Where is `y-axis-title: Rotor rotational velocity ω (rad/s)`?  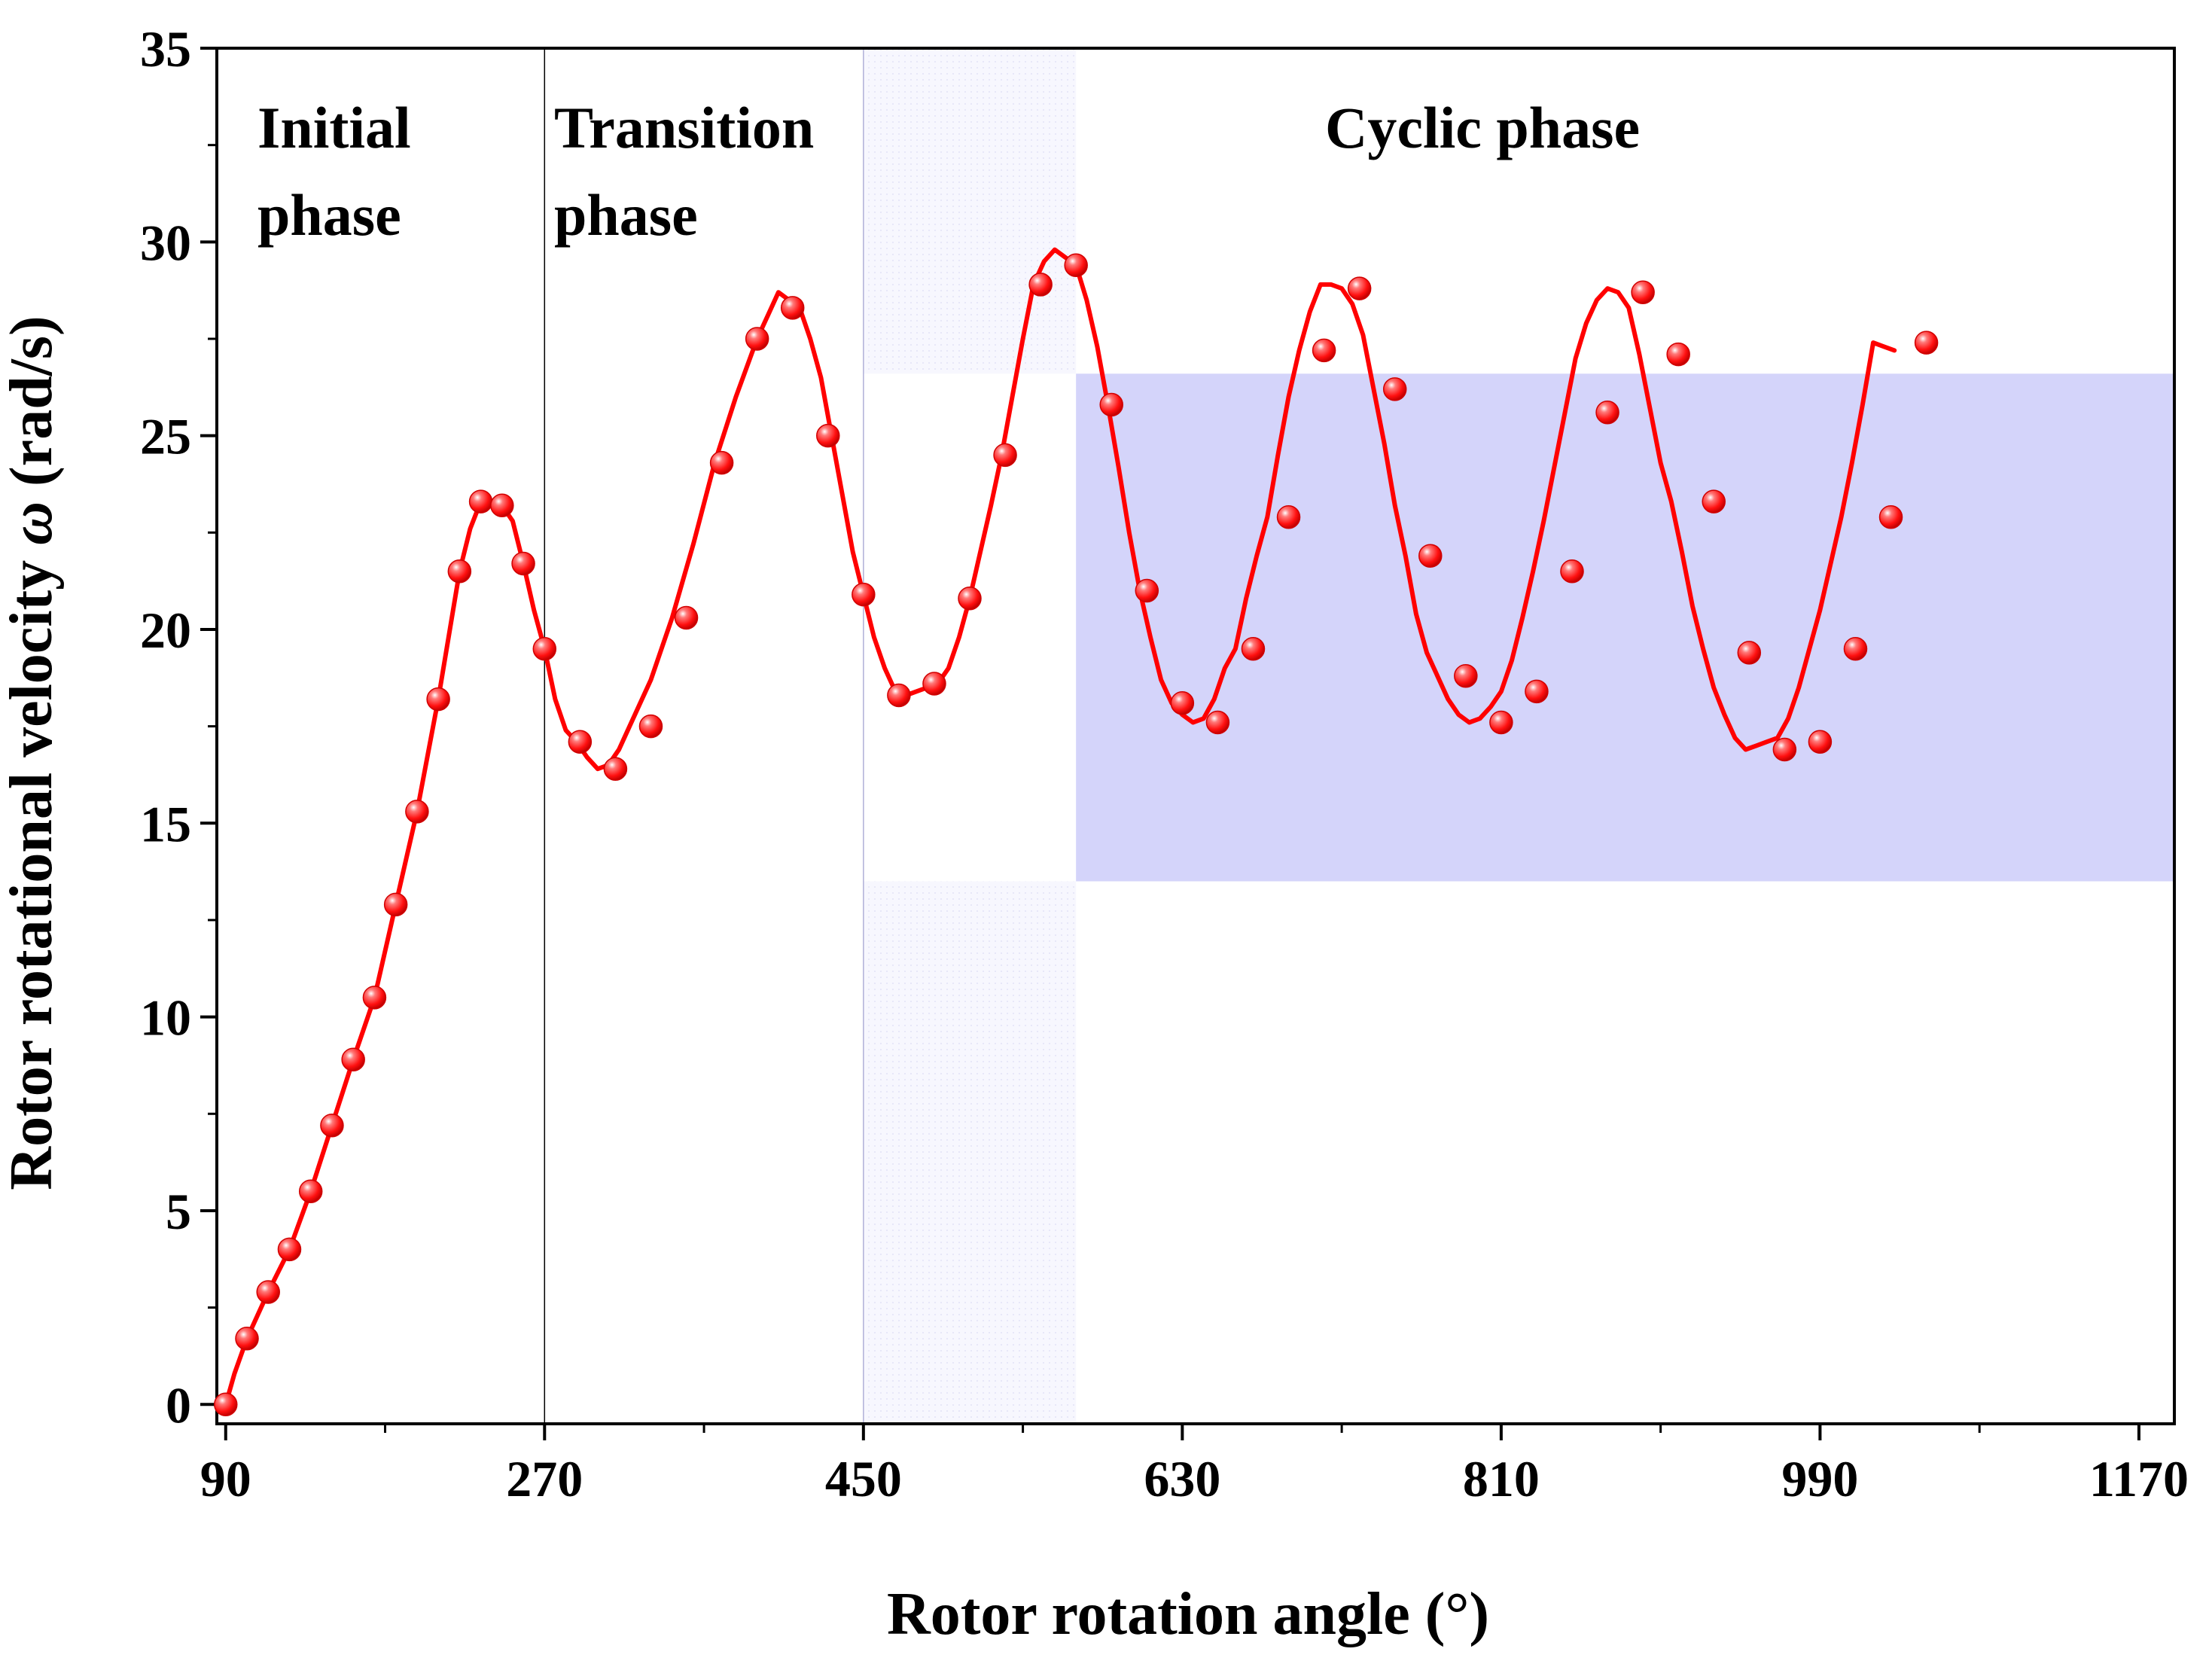 y-axis-title: Rotor rotational velocity ω (rad/s) is located at coordinates (32, 752).